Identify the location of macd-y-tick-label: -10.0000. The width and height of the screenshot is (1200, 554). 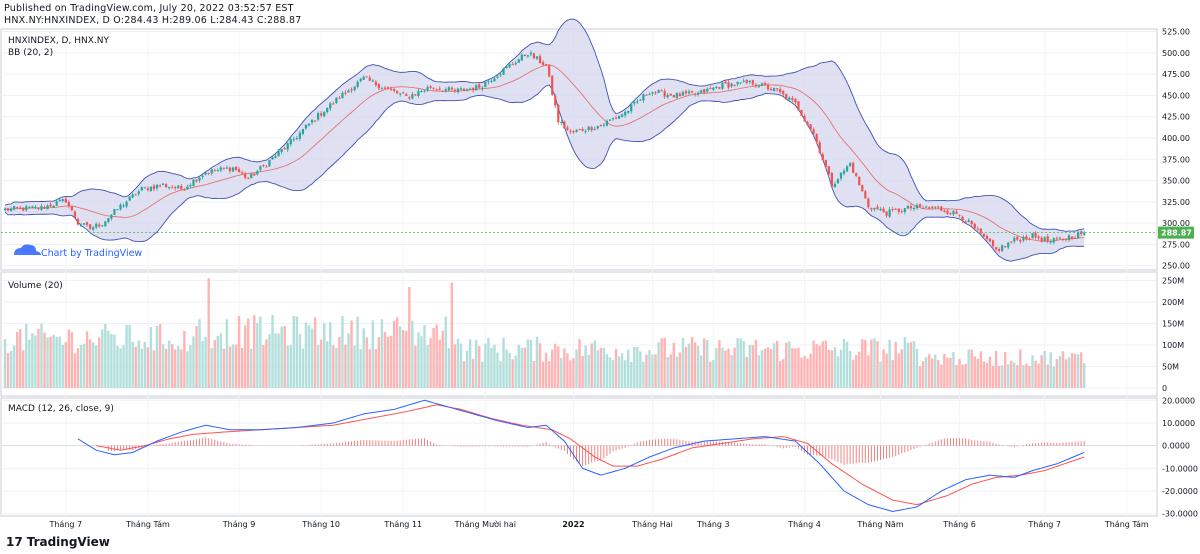
(1180, 468).